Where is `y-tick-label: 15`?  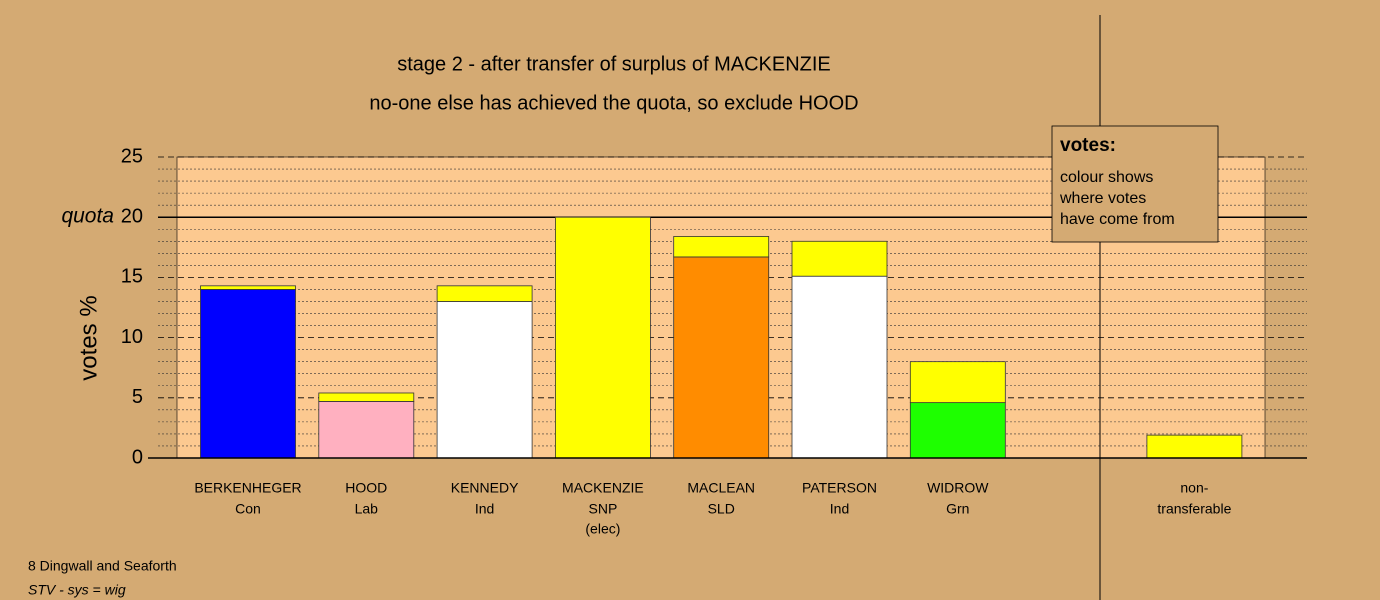 y-tick-label: 15 is located at coordinates (132, 277).